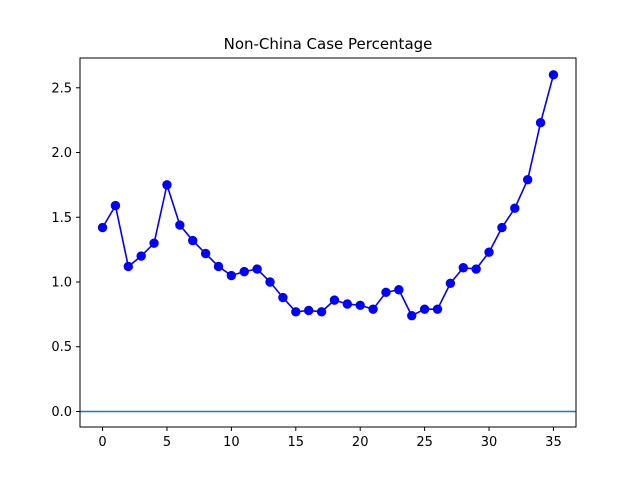 This screenshot has height=480, width=640. I want to click on x-tick-label: 20, so click(360, 442).